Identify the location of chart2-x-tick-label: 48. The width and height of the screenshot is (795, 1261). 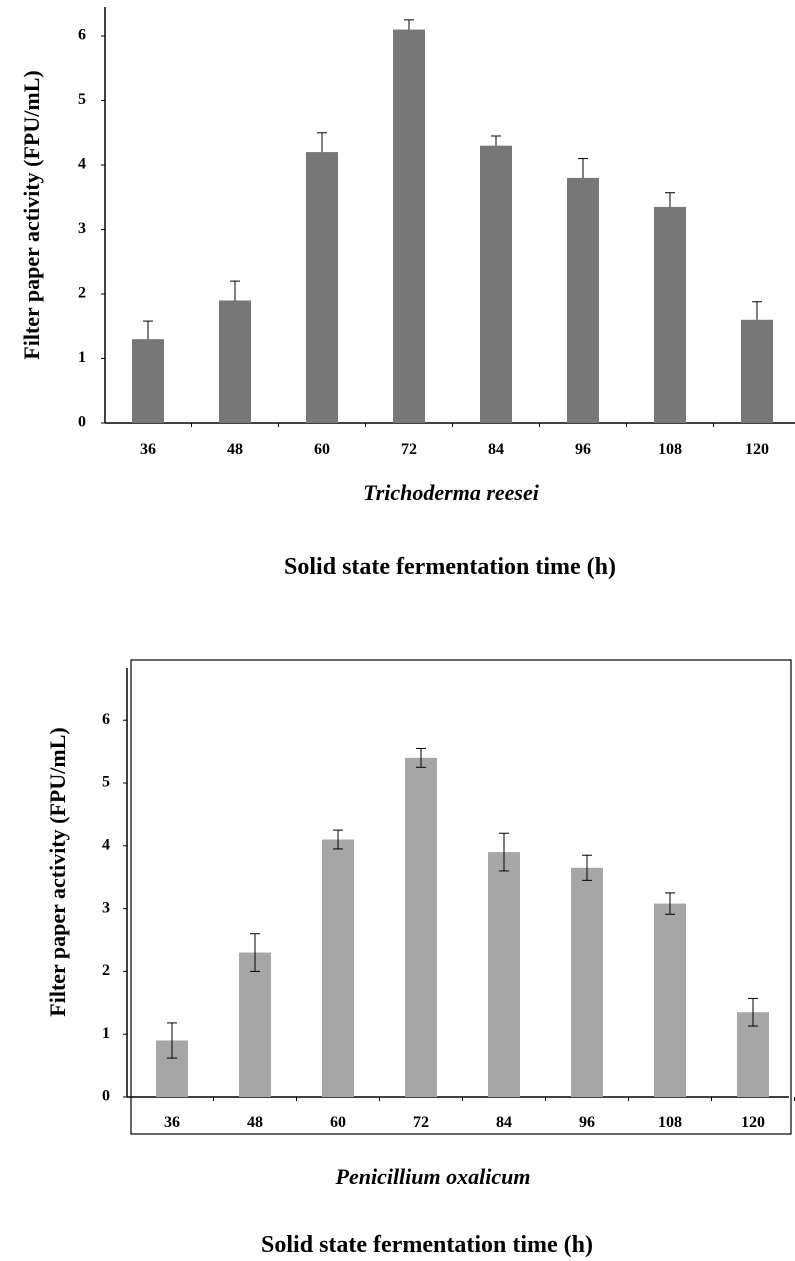
(255, 1122).